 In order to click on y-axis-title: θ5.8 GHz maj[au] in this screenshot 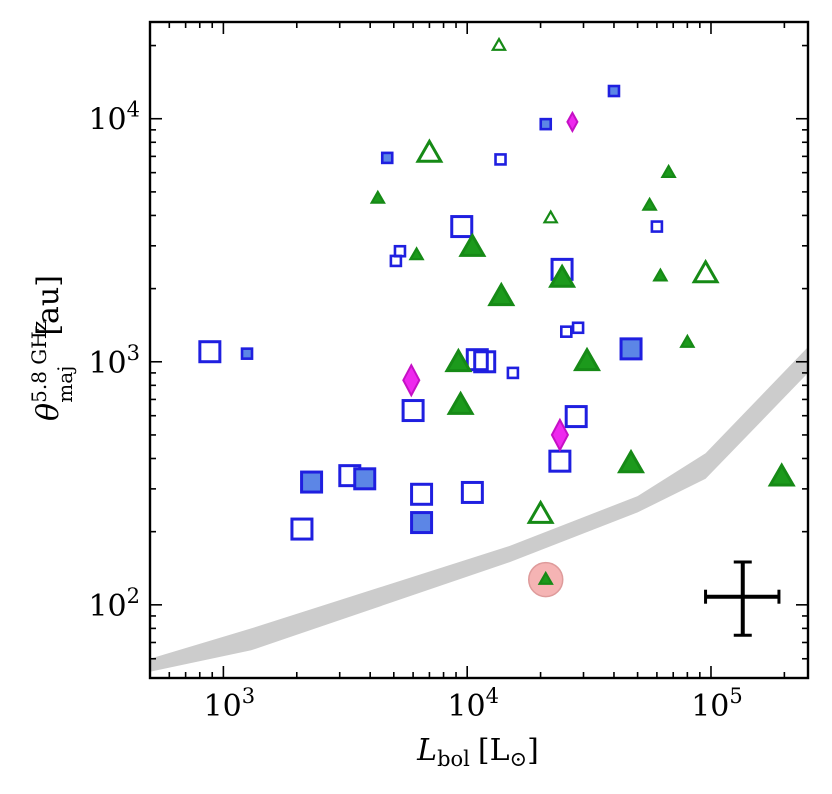, I will do `click(52, 348)`.